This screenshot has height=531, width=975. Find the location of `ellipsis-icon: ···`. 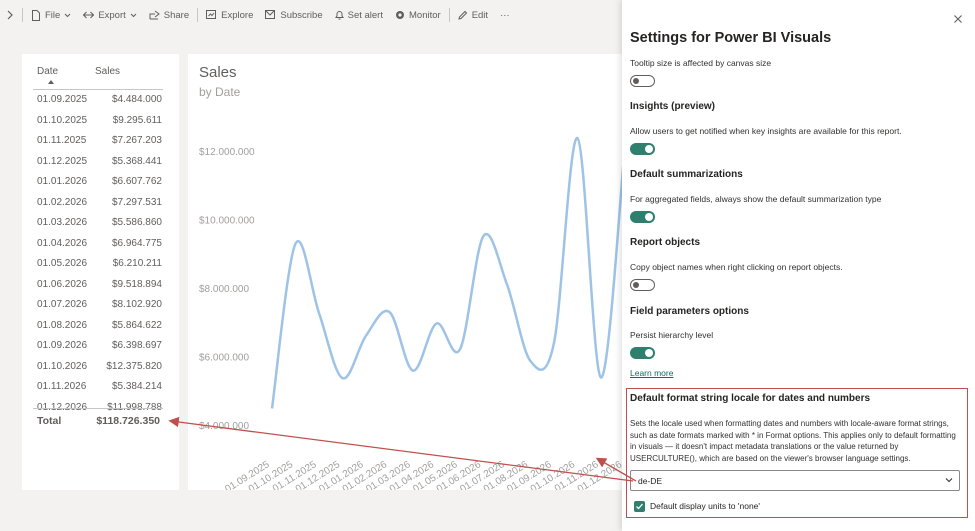

ellipsis-icon: ··· is located at coordinates (505, 15).